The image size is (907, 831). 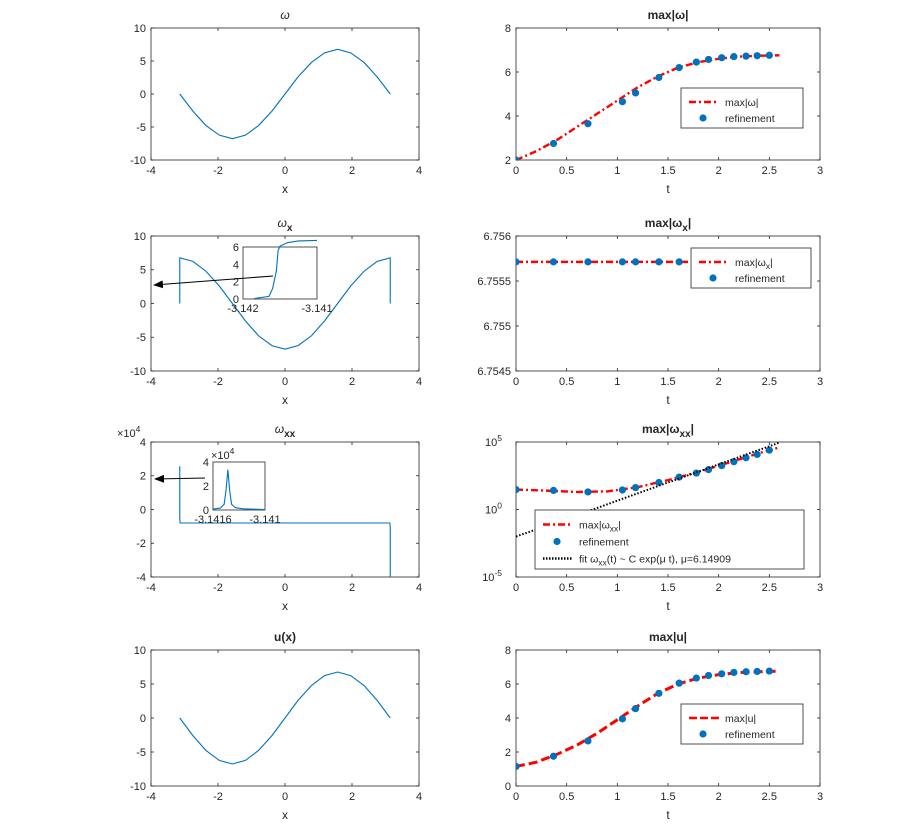 I want to click on x-tick-label: 0, so click(x=285, y=382).